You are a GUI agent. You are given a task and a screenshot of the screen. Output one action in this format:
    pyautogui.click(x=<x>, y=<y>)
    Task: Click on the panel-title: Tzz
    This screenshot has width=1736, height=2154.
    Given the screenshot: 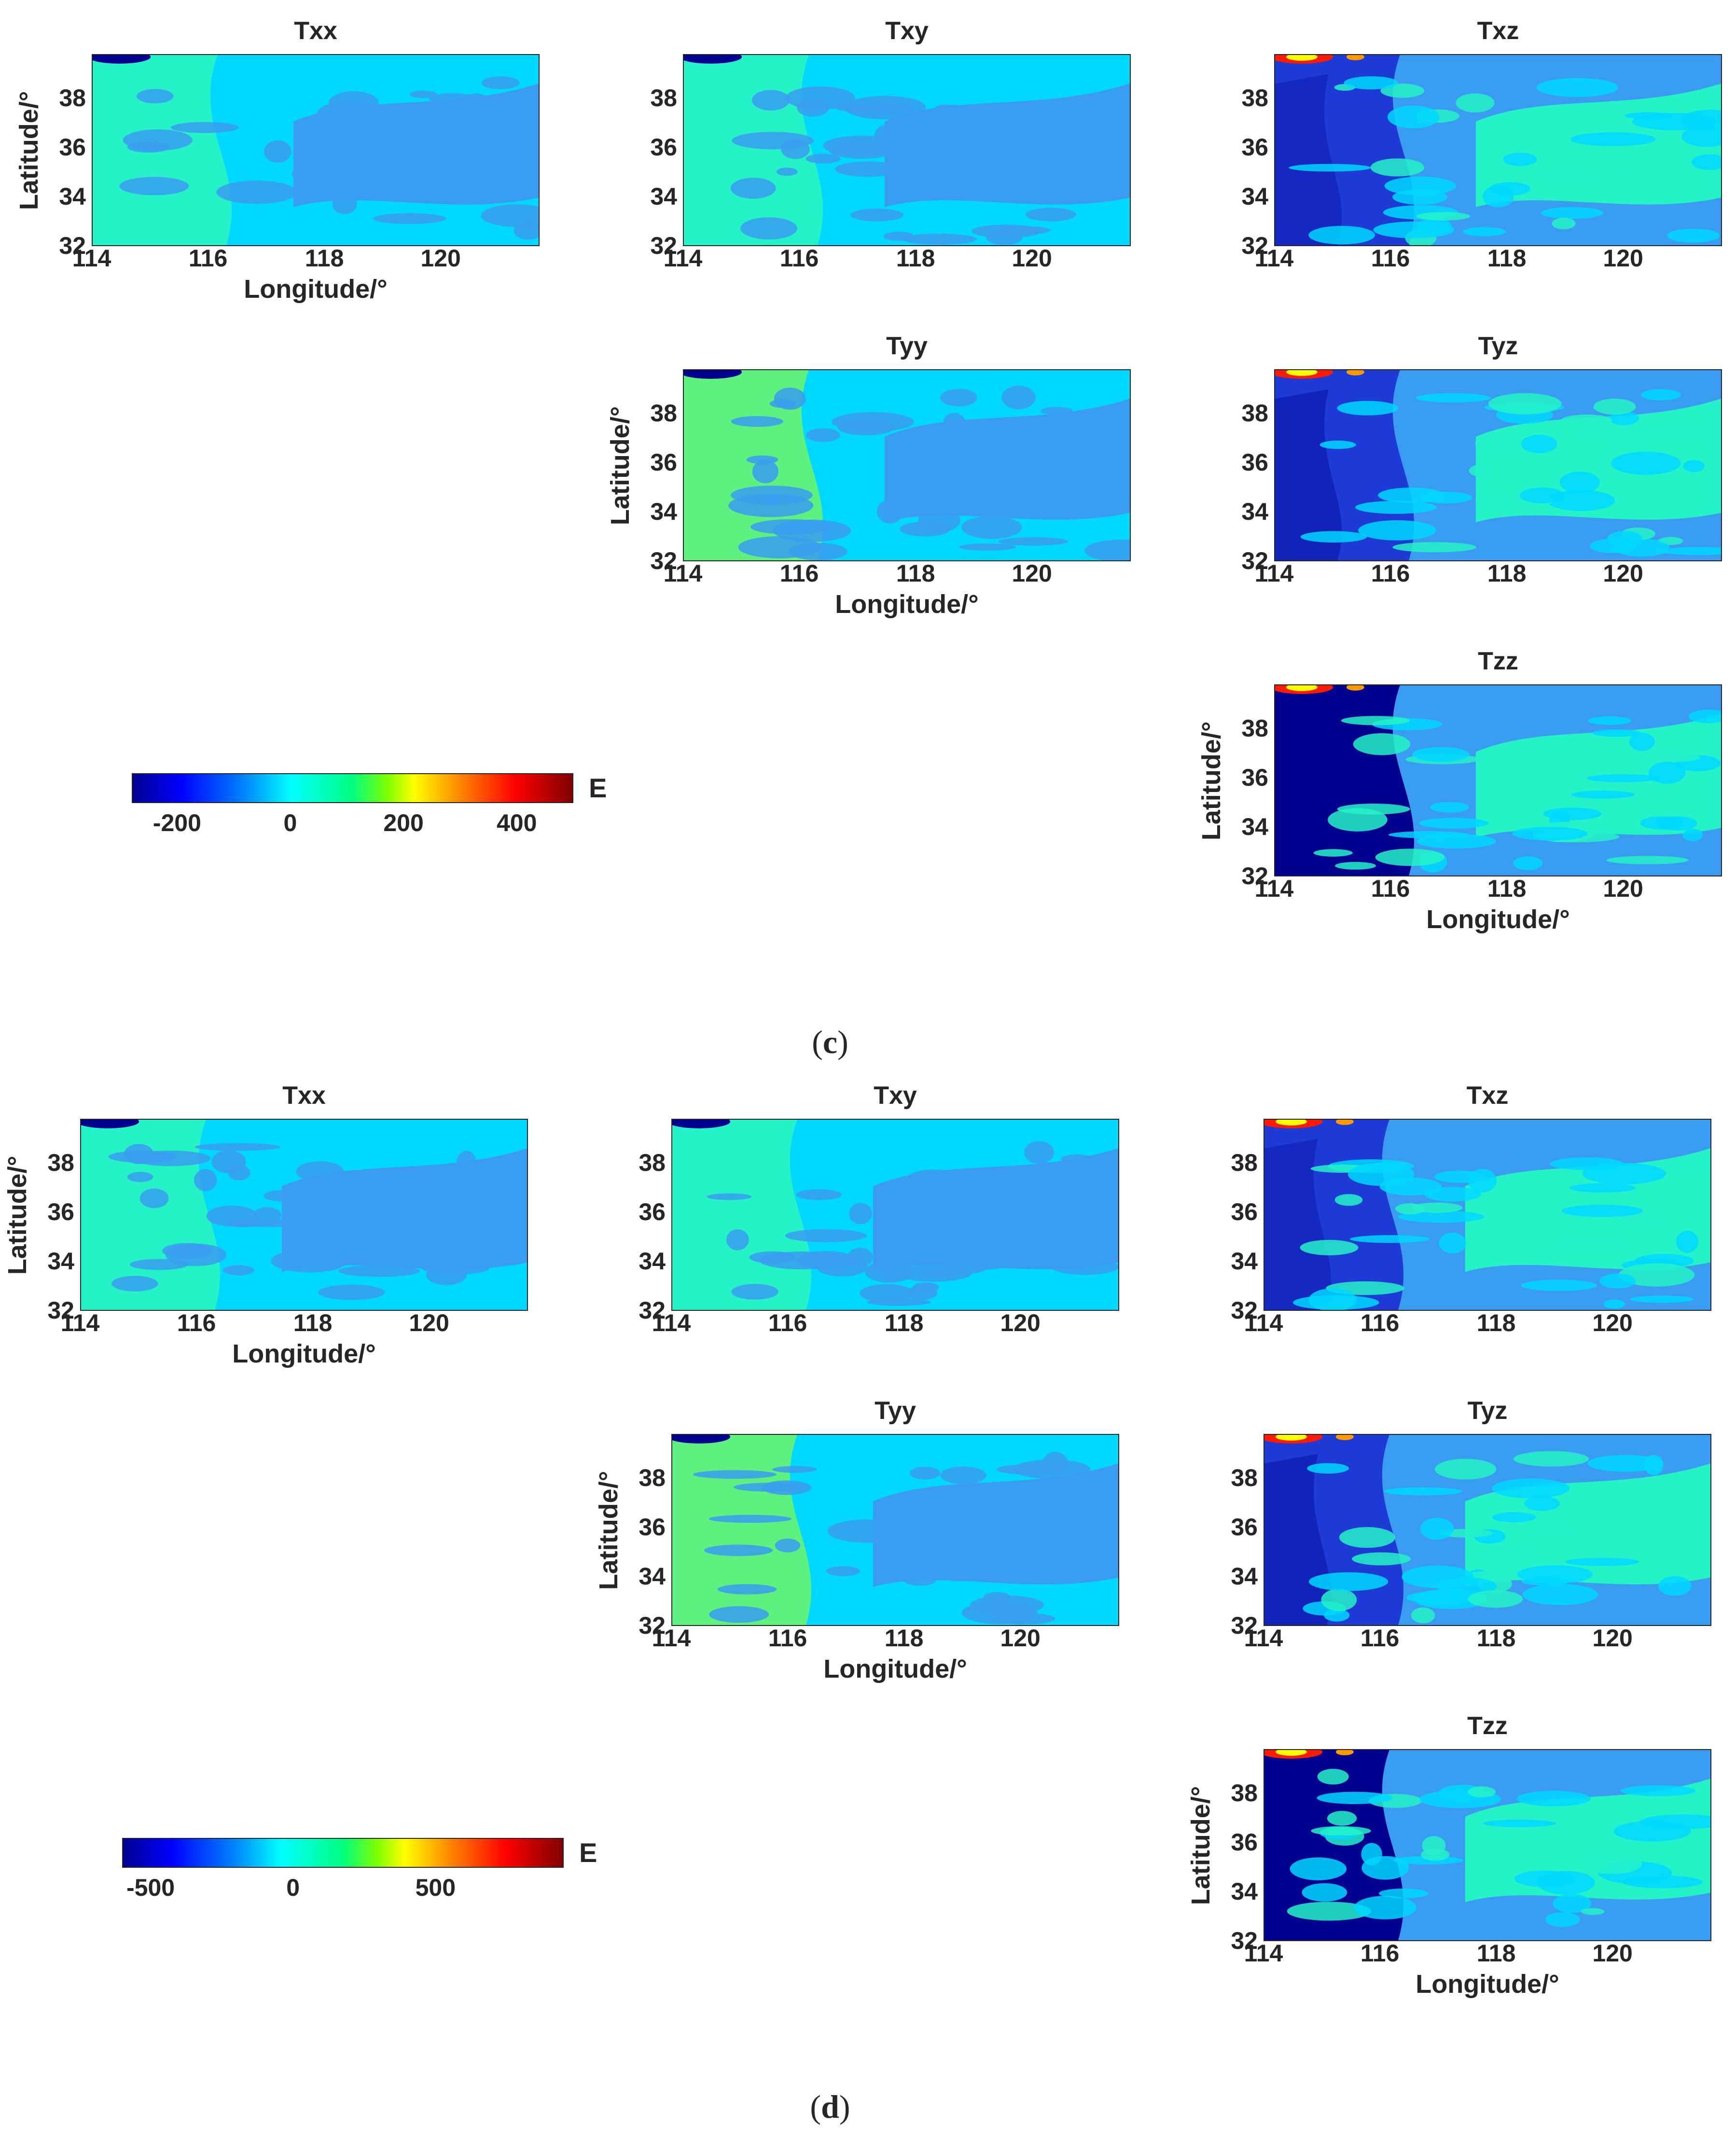 What is the action you would take?
    pyautogui.click(x=1487, y=1726)
    